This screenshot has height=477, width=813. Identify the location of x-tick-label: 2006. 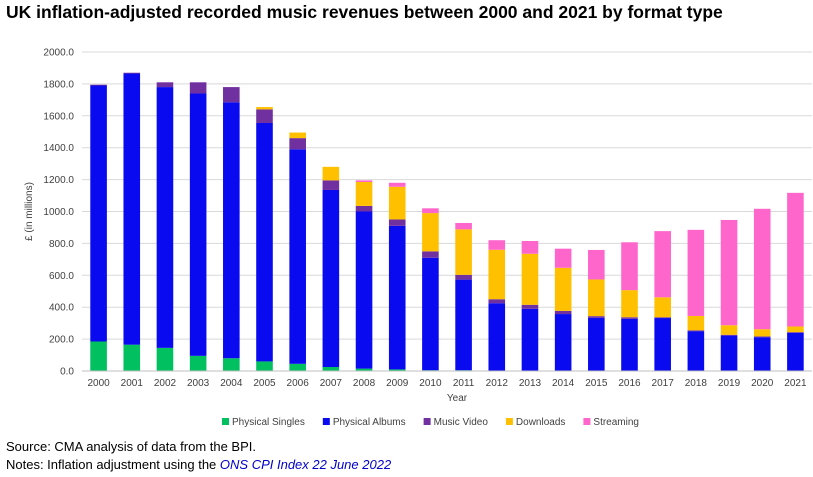
(298, 383).